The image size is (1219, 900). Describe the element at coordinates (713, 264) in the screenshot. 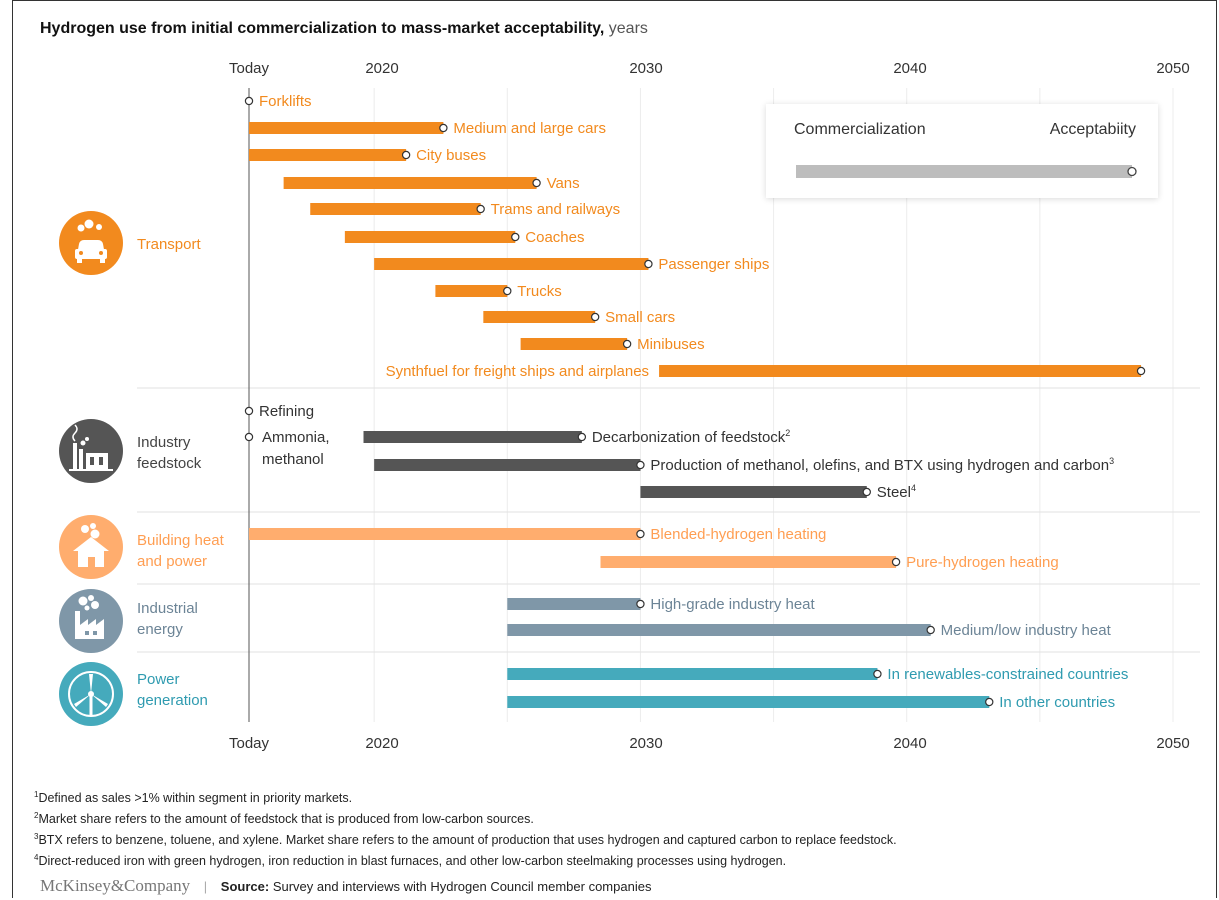

I see `bar-label: Passenger ships` at that location.